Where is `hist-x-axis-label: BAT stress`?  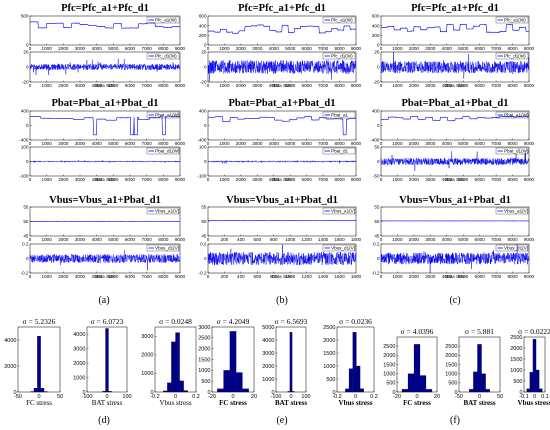 hist-x-axis-label: BAT stress is located at coordinates (479, 403).